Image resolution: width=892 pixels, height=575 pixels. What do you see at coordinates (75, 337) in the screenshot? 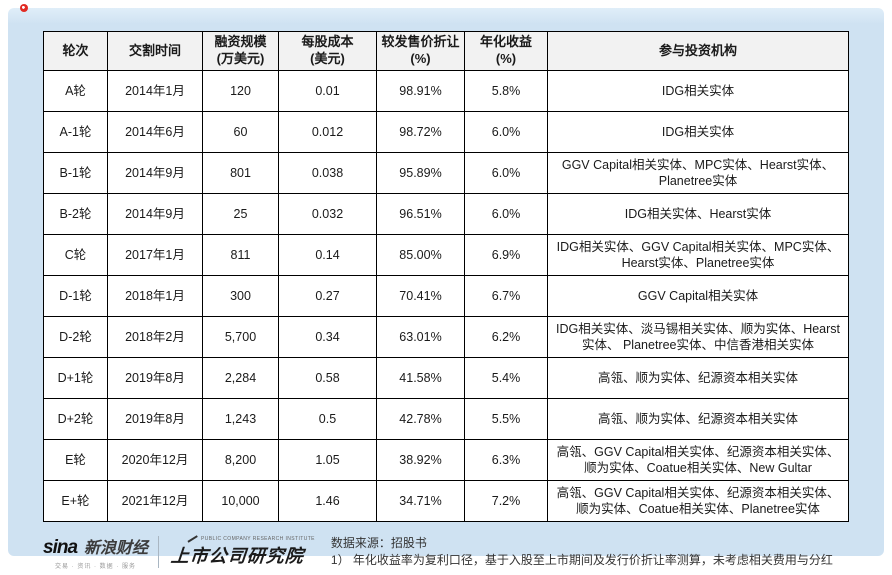
I see `cell-round: D-2轮` at bounding box center [75, 337].